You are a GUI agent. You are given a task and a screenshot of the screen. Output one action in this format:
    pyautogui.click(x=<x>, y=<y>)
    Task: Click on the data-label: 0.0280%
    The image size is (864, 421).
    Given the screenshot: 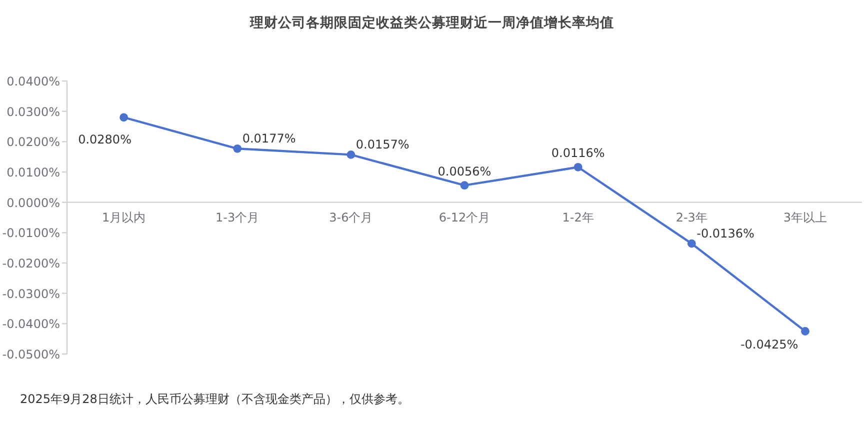 What is the action you would take?
    pyautogui.click(x=105, y=139)
    